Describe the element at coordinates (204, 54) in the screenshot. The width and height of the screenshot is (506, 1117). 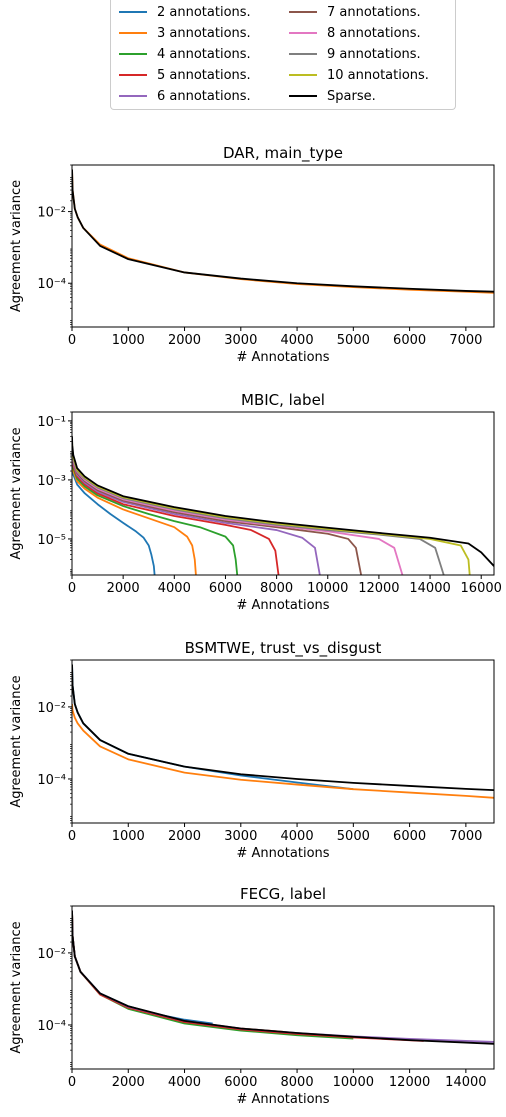
I see `legend-label: 4 annotations.` at that location.